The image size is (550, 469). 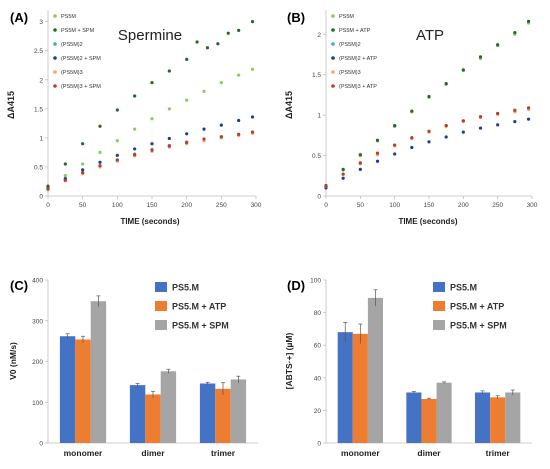 What do you see at coordinates (358, 59) in the screenshot?
I see `legend-label: (PS5M)2 + ATP` at bounding box center [358, 59].